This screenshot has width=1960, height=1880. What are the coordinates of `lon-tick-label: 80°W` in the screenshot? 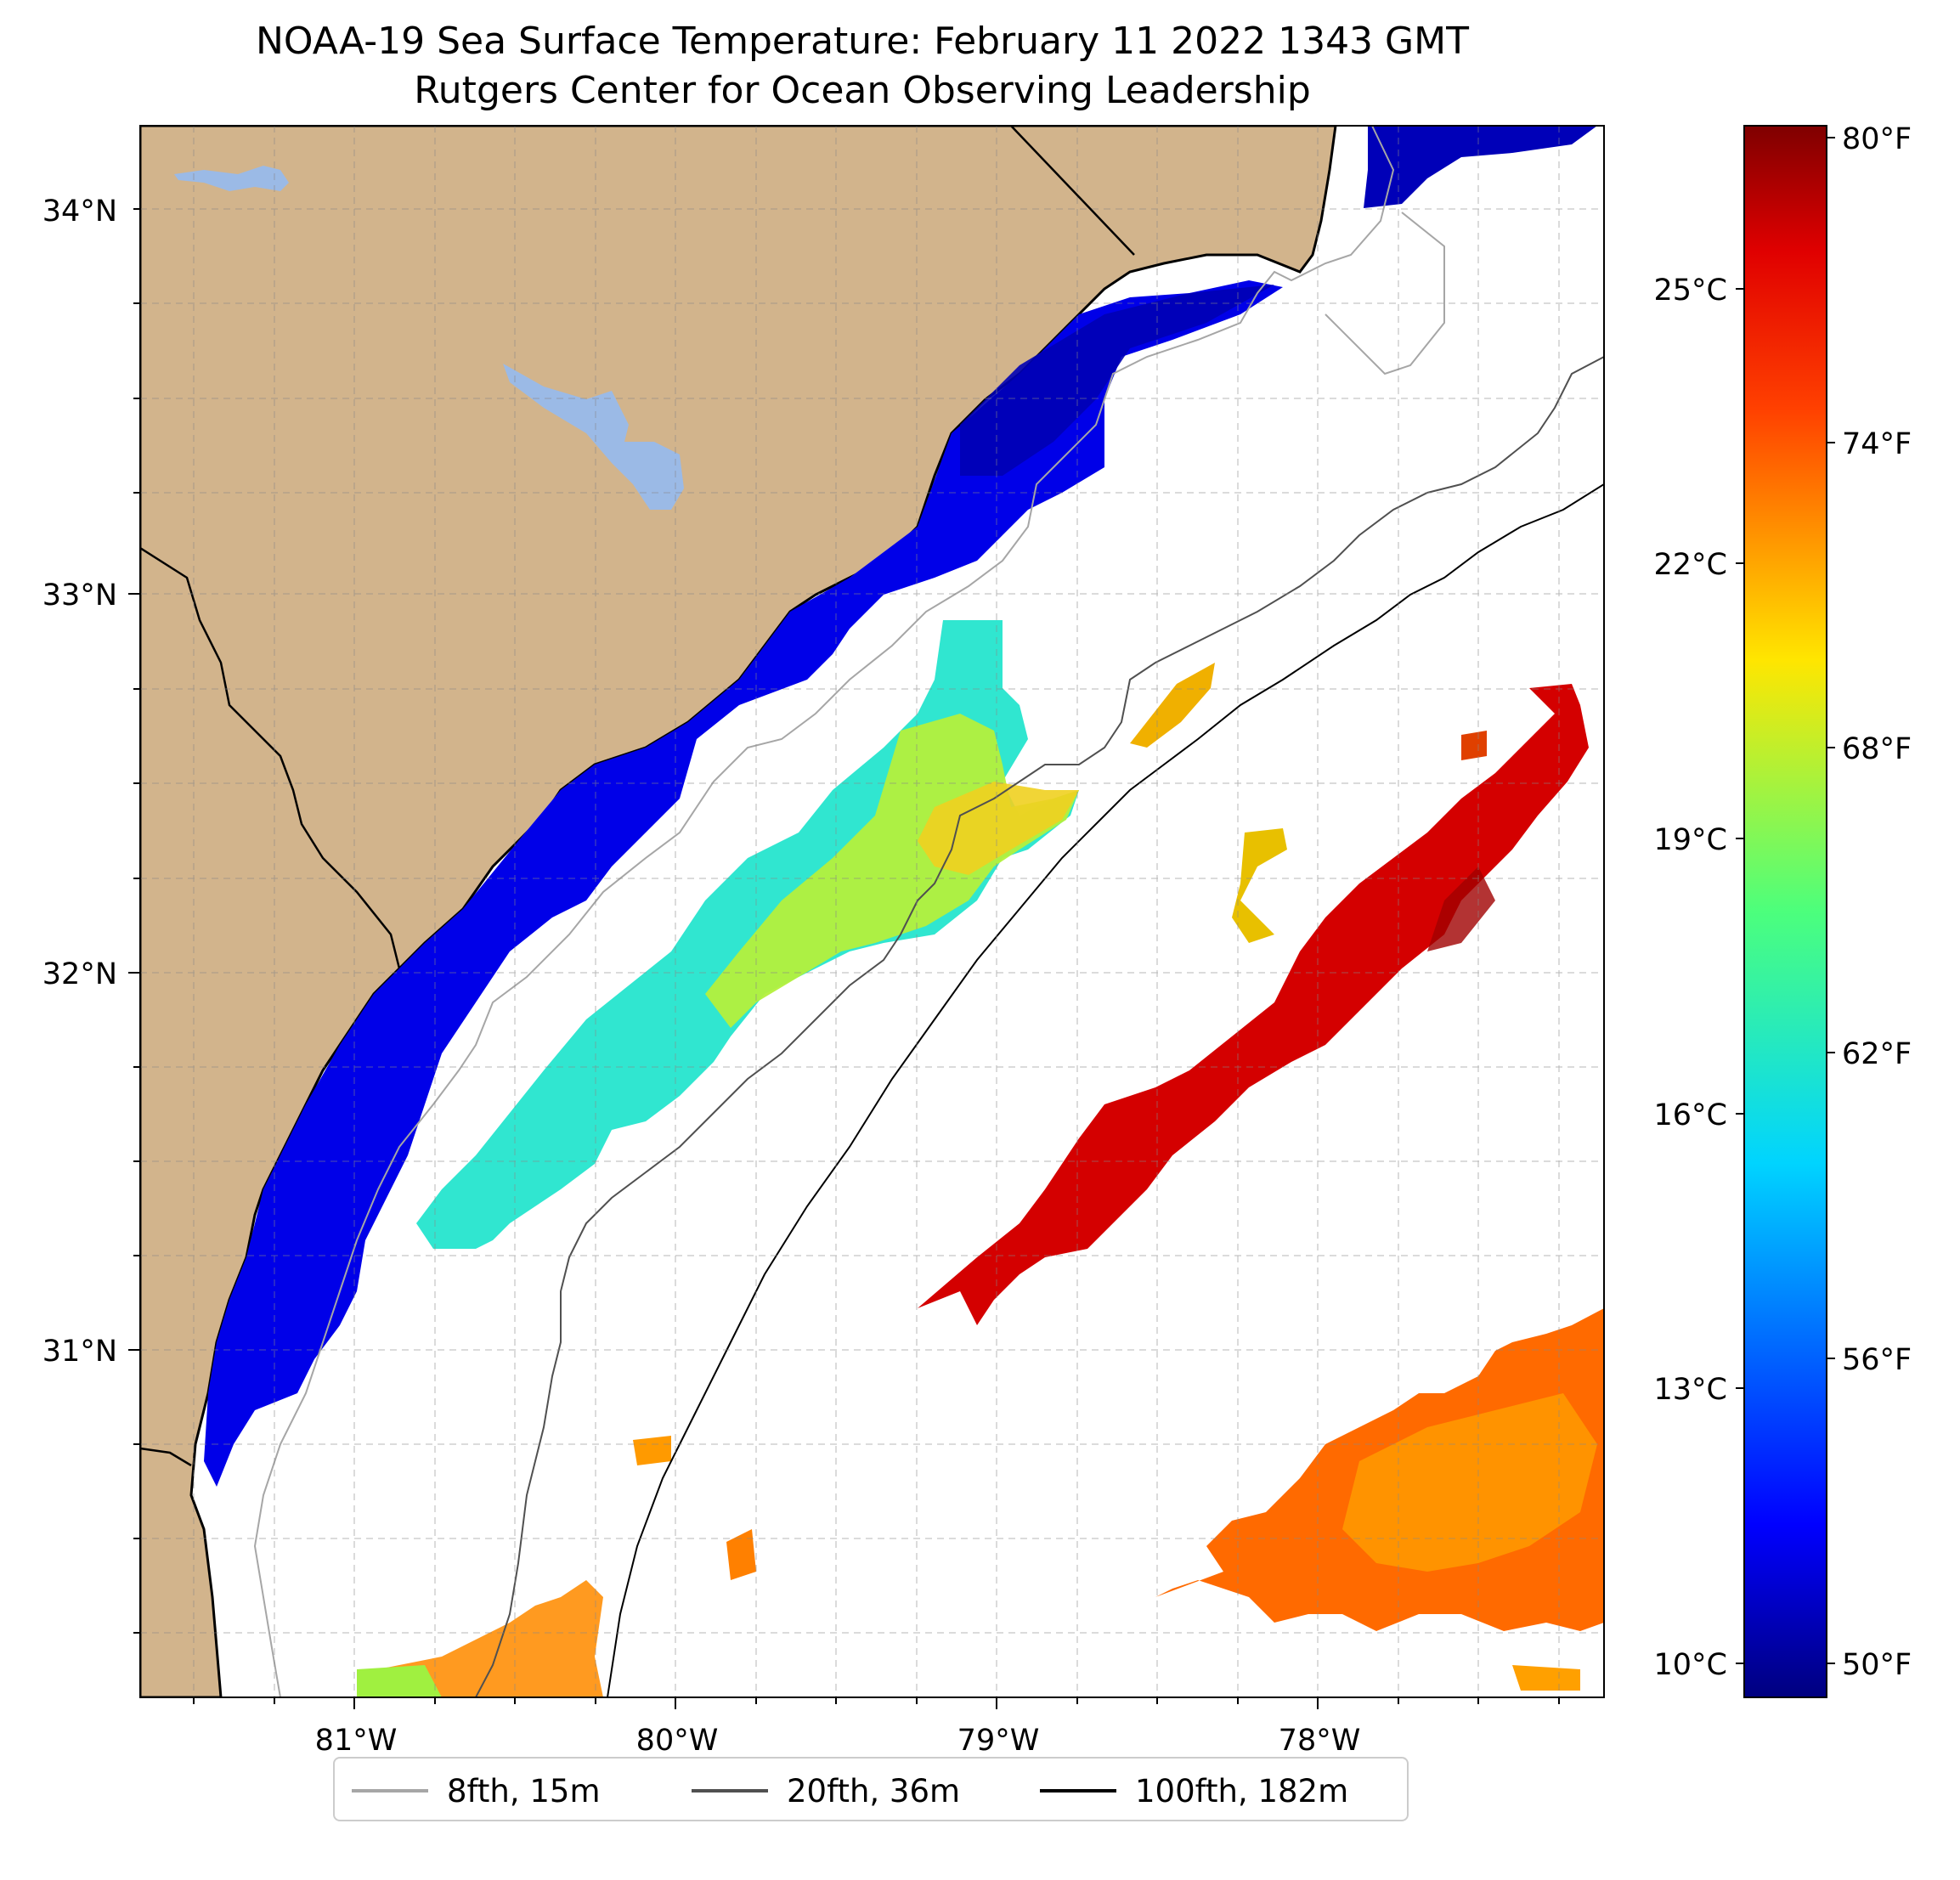 It's located at (678, 1741).